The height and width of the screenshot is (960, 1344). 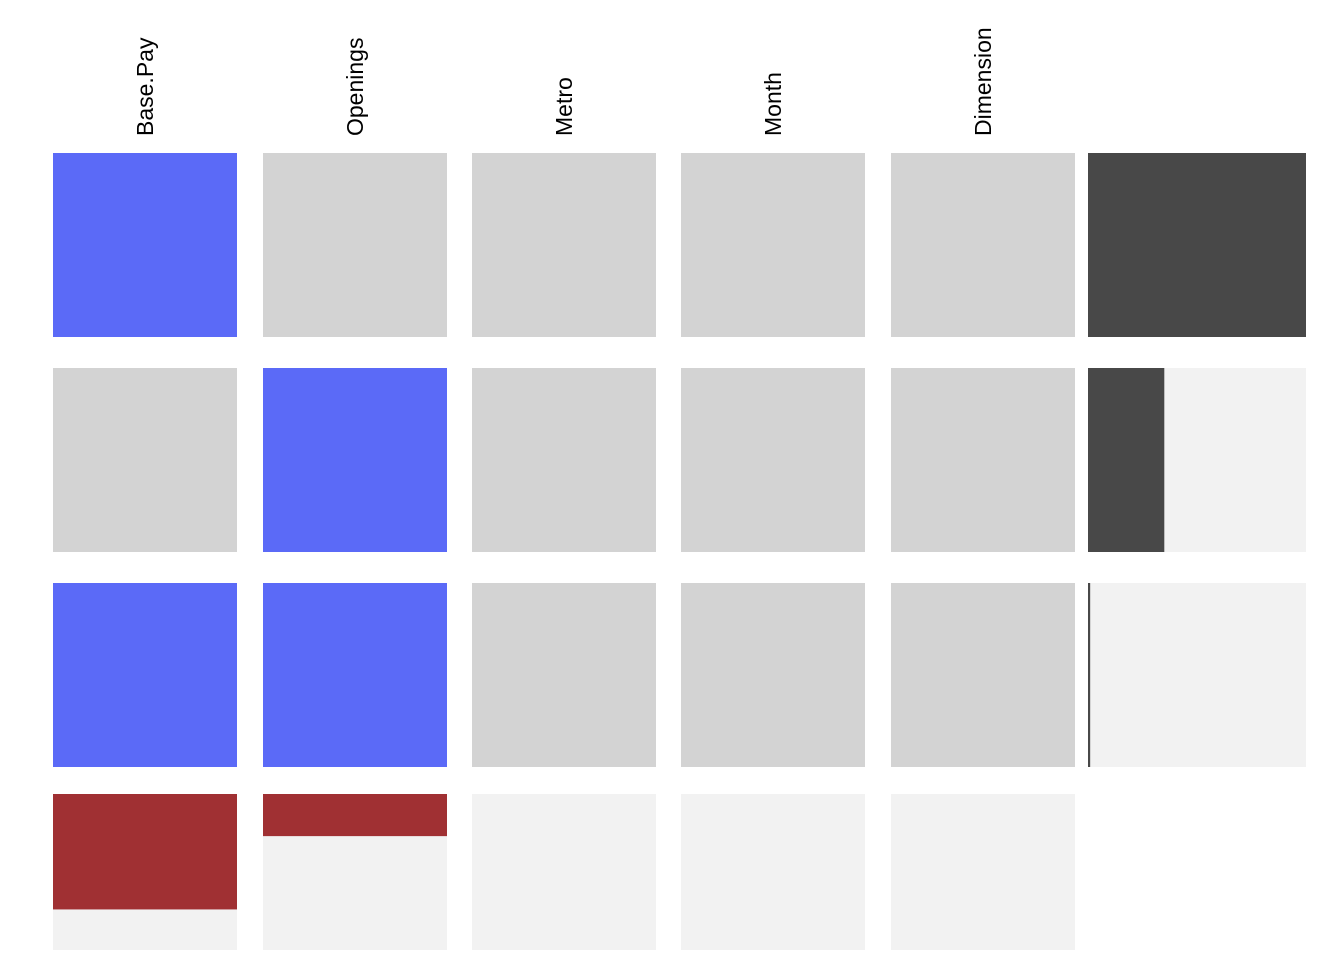 What do you see at coordinates (773, 675) in the screenshot?
I see `pattern-cell-r2-c3` at bounding box center [773, 675].